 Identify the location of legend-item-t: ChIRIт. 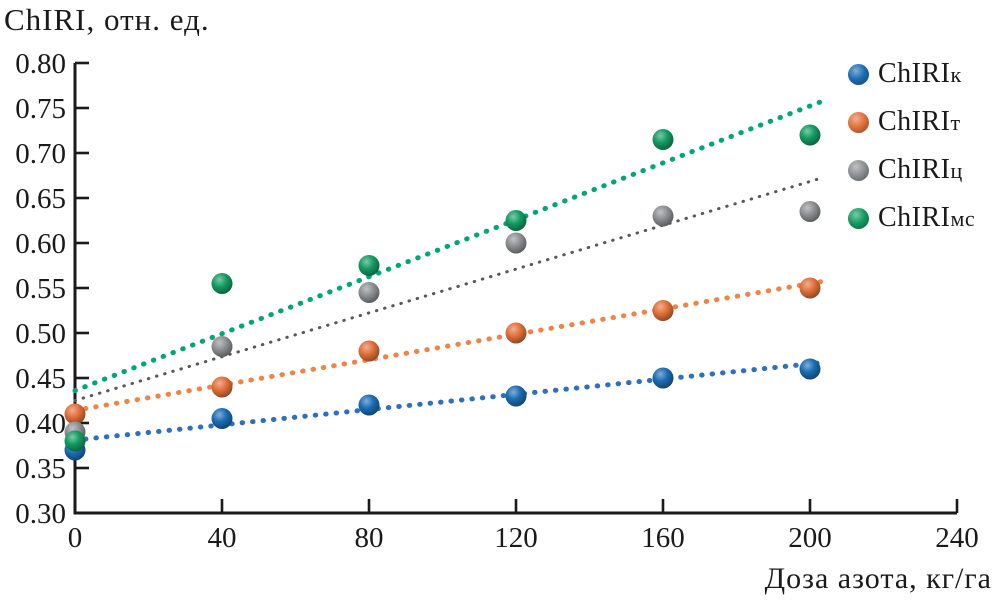
(911, 122).